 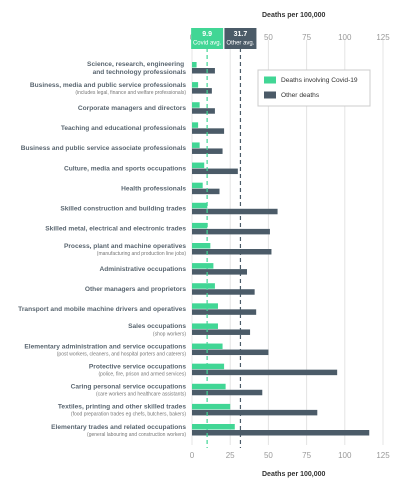 What do you see at coordinates (306, 37) in the screenshot?
I see `x-tick-label-top: 75` at bounding box center [306, 37].